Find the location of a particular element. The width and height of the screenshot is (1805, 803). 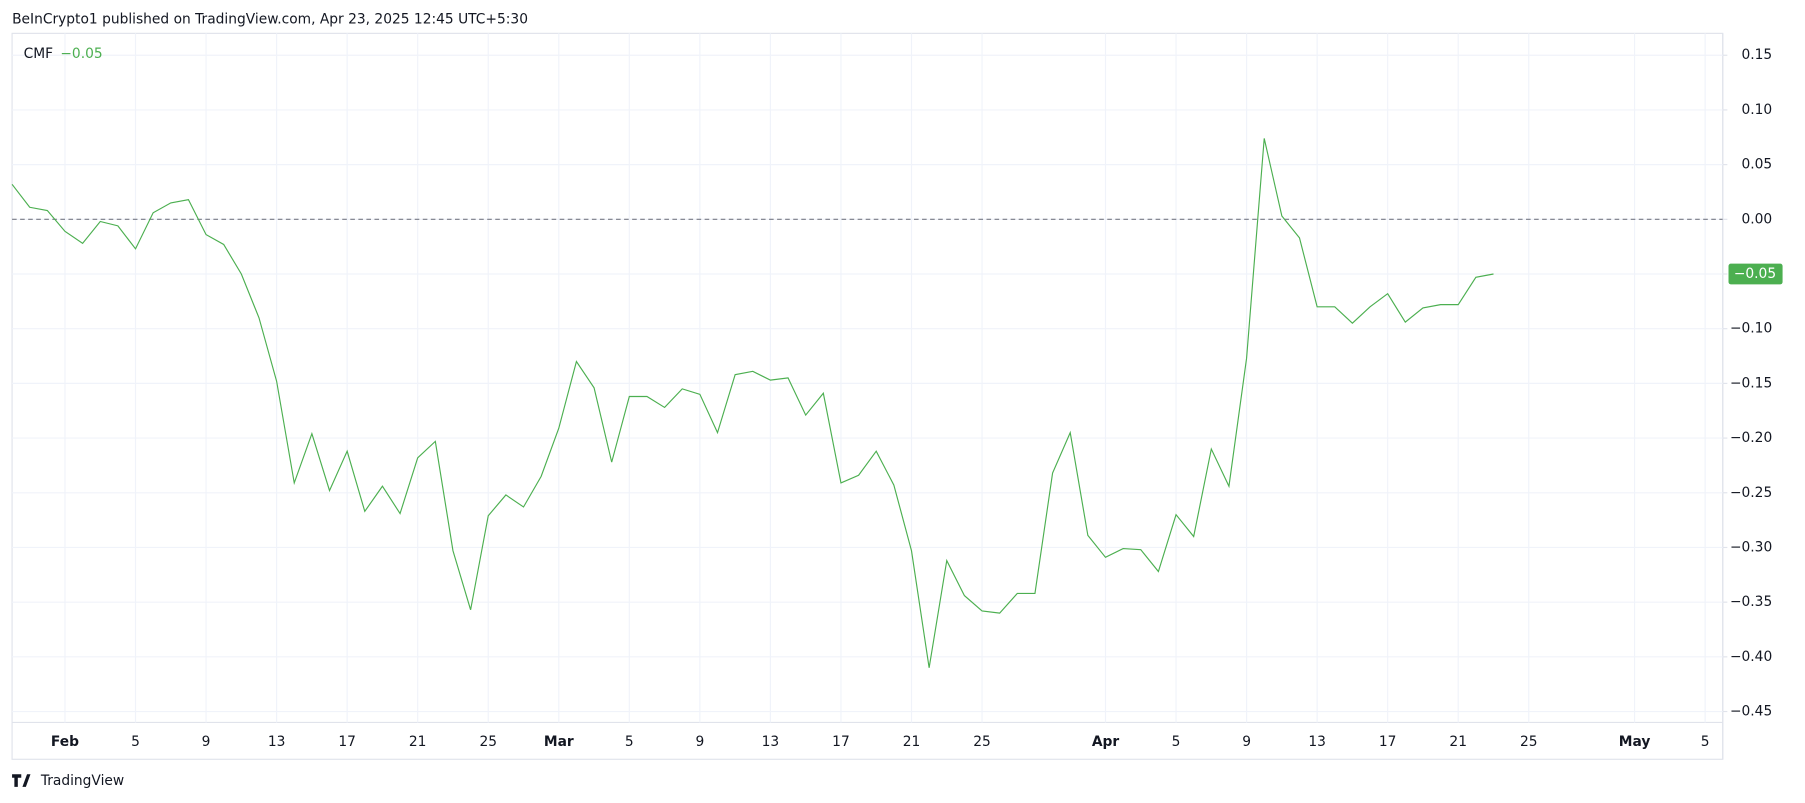

tradingview-logo: TradingView is located at coordinates (68, 781).